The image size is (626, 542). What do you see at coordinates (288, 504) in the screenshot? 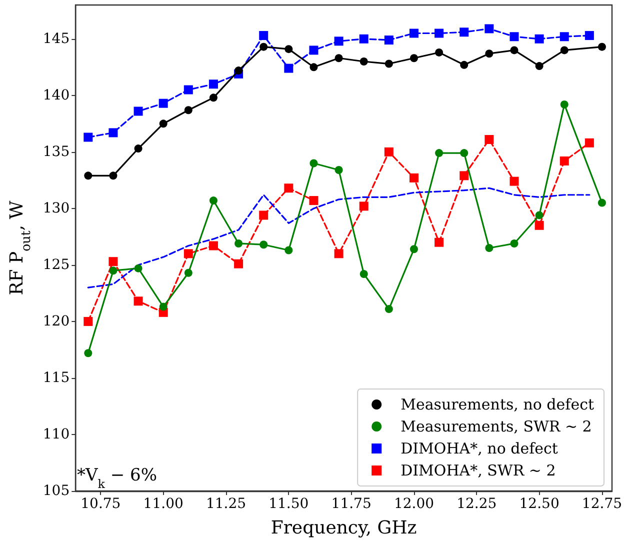
I see `x-tick-label: 11.50` at bounding box center [288, 504].